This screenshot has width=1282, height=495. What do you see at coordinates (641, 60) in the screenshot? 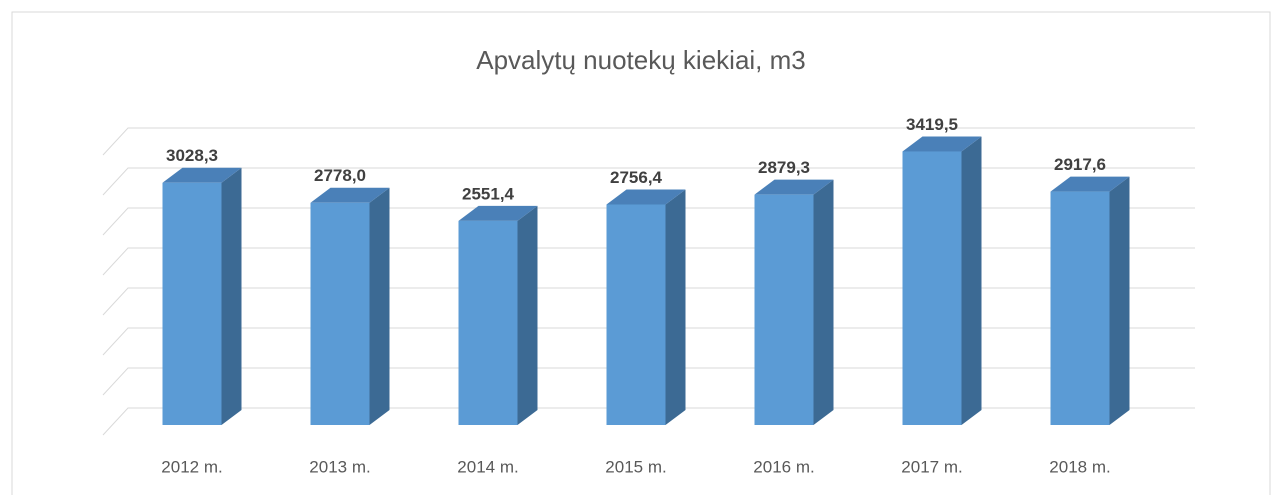
I see `chart-title: Apvalytų nuotekų kiekiai, m3` at bounding box center [641, 60].